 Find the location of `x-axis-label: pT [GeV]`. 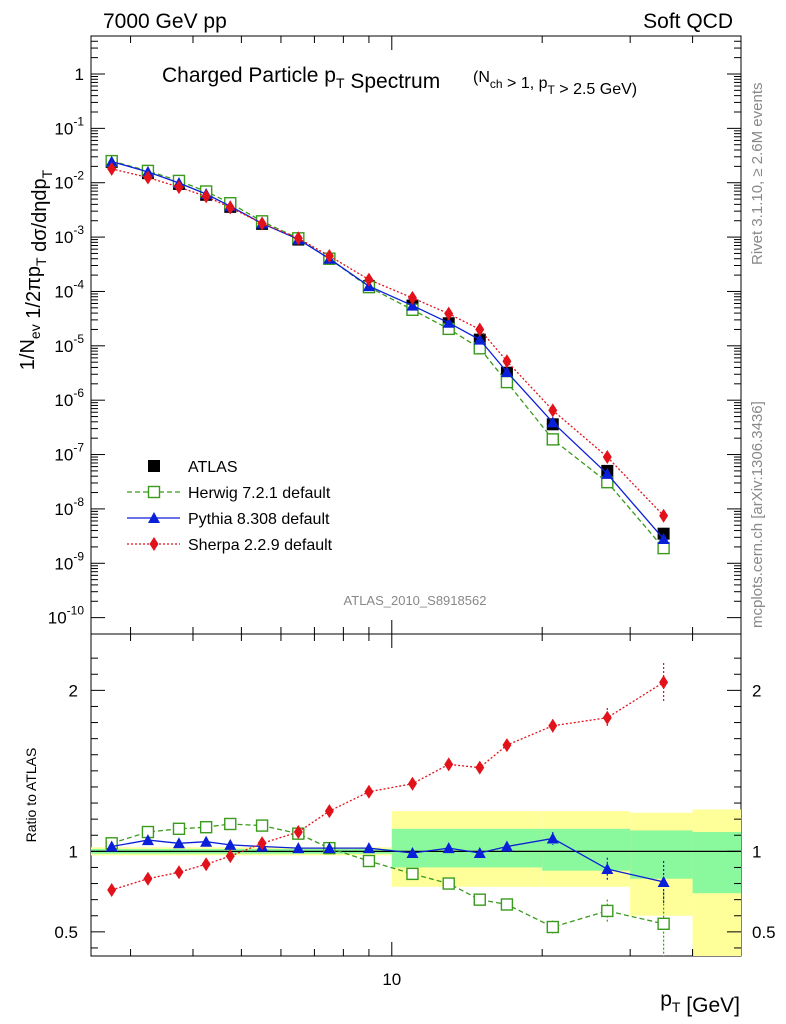

x-axis-label: pT [GeV] is located at coordinates (700, 1002).